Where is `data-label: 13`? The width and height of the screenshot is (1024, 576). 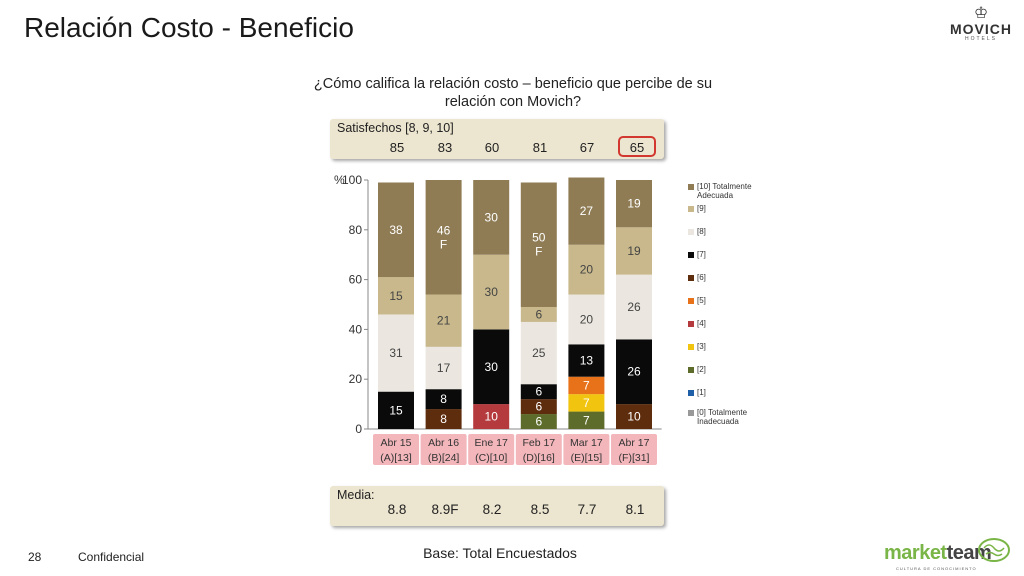
data-label: 13 is located at coordinates (587, 361).